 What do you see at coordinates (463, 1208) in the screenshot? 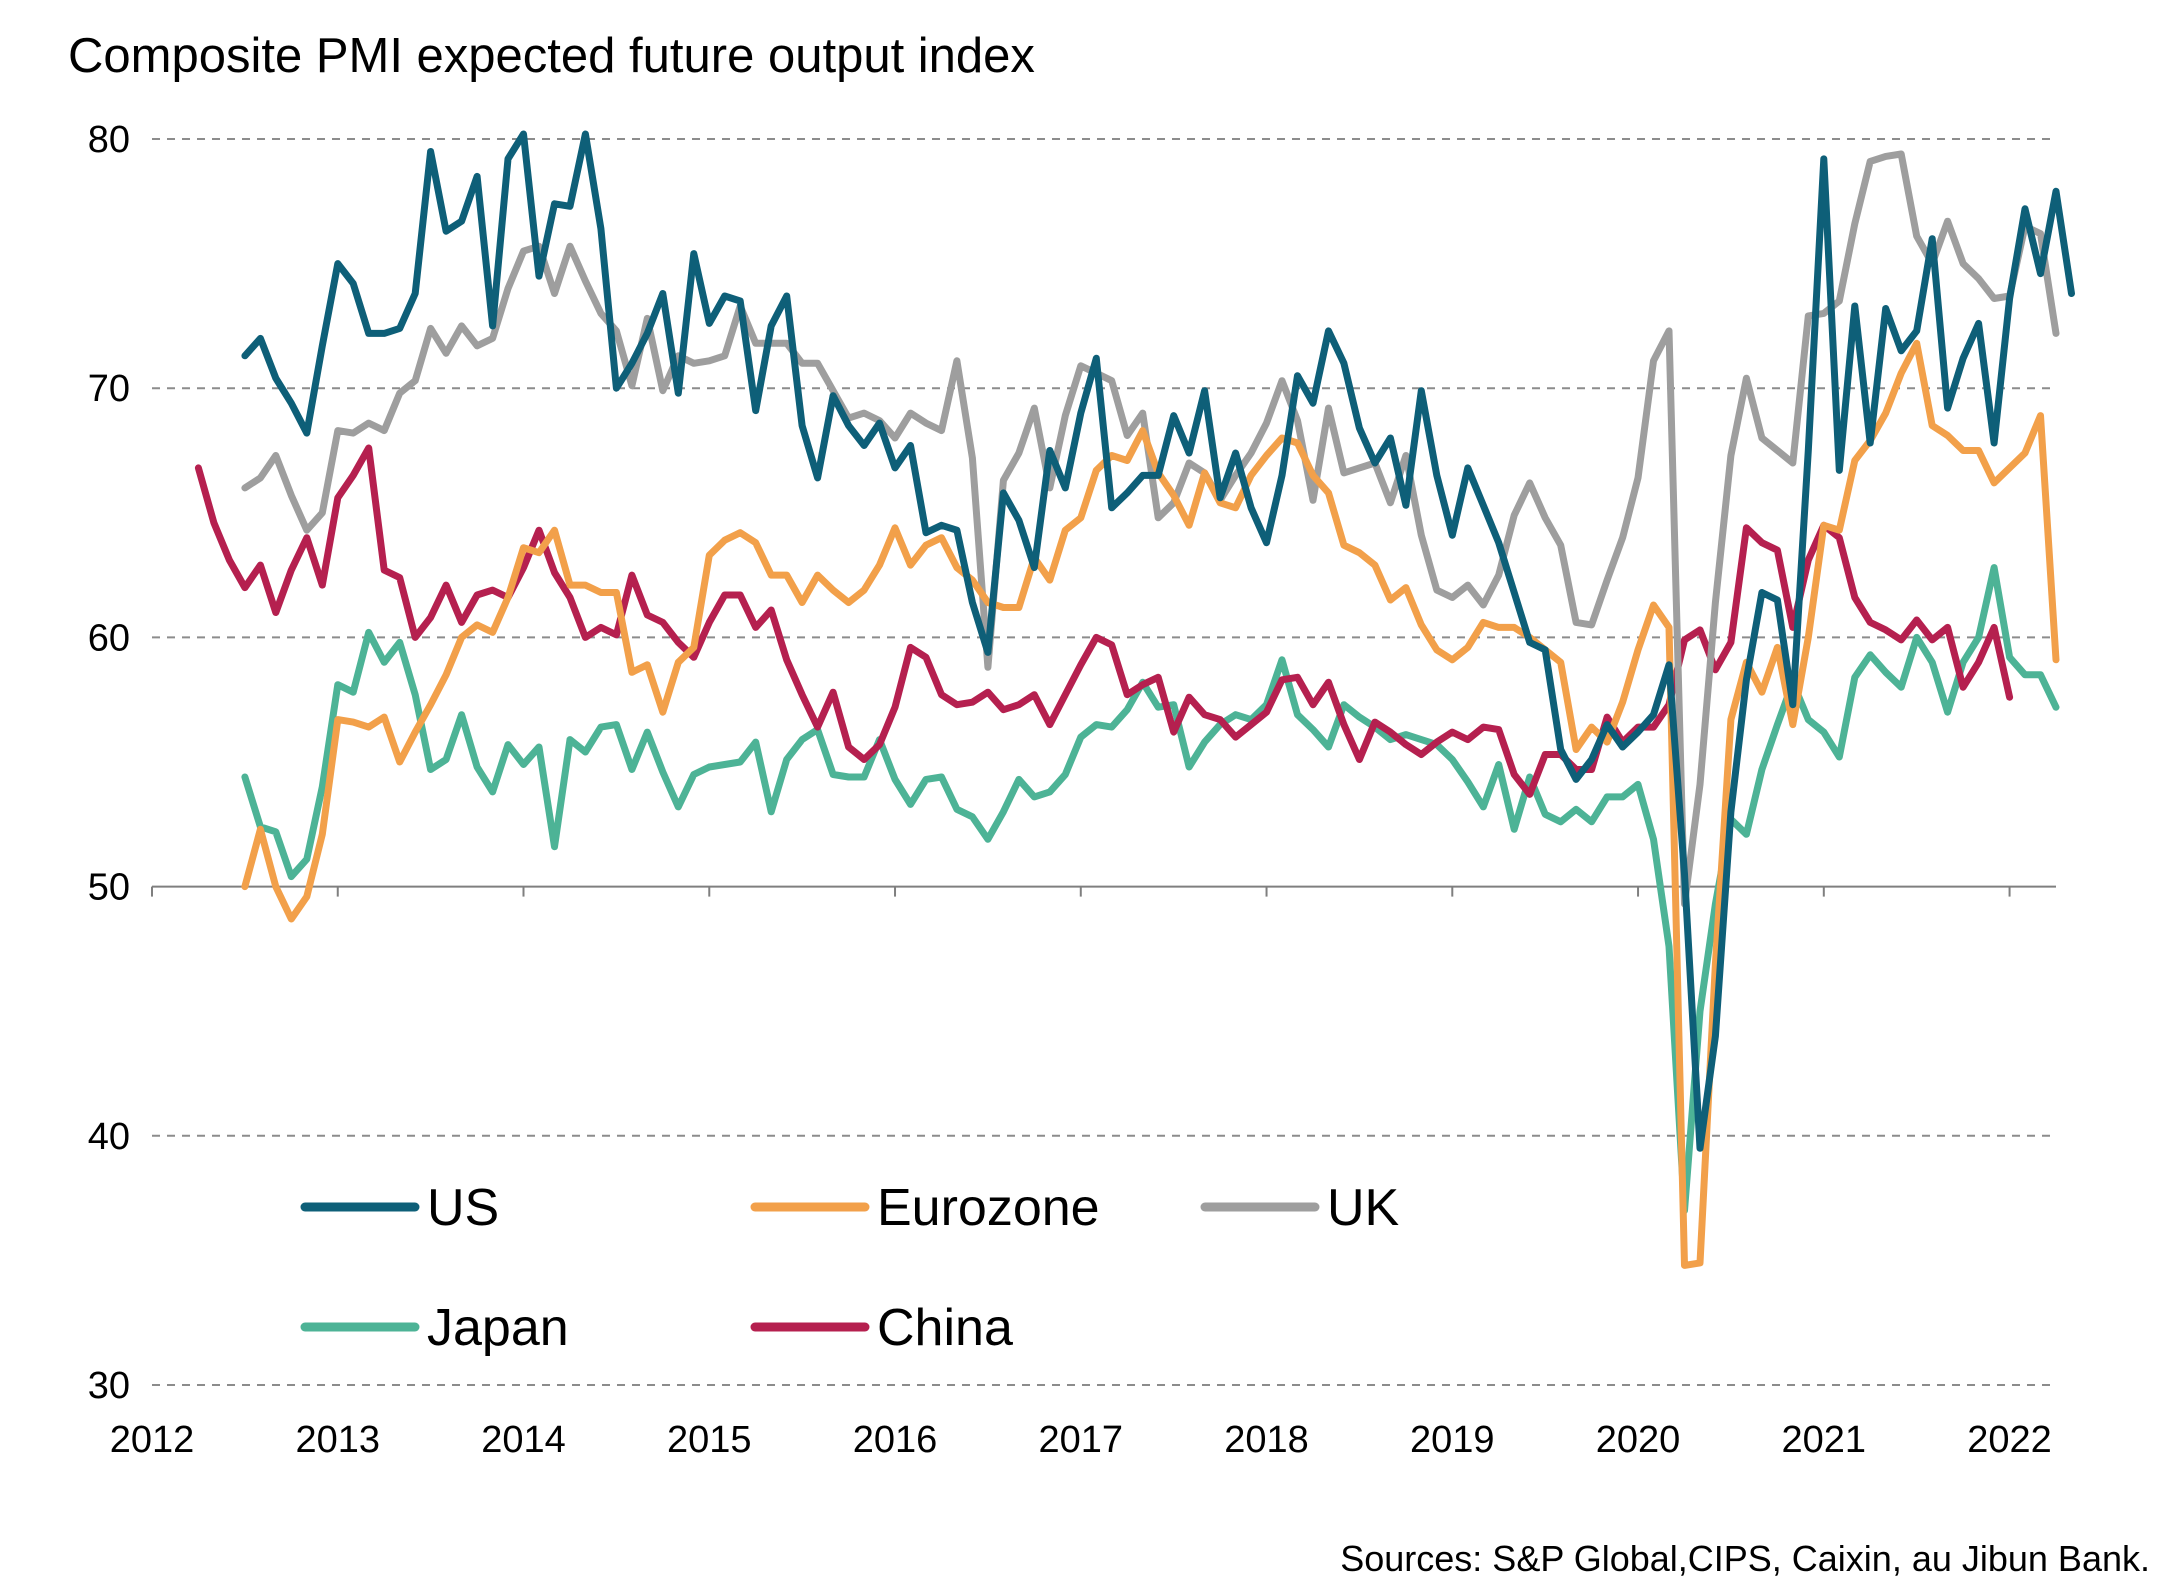
I see `legend-label-us: US` at bounding box center [463, 1208].